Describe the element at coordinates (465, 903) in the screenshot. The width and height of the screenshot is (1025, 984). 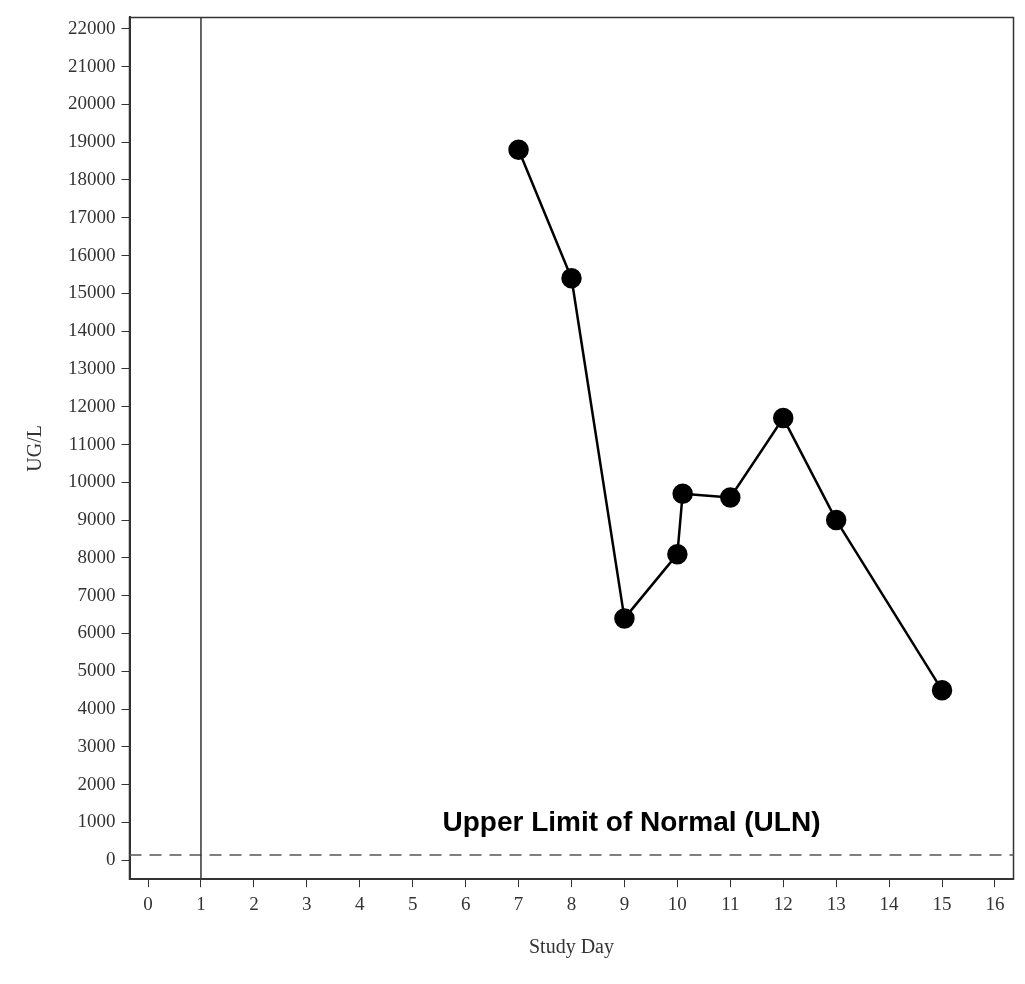
I see `x-tick-label: 6` at that location.